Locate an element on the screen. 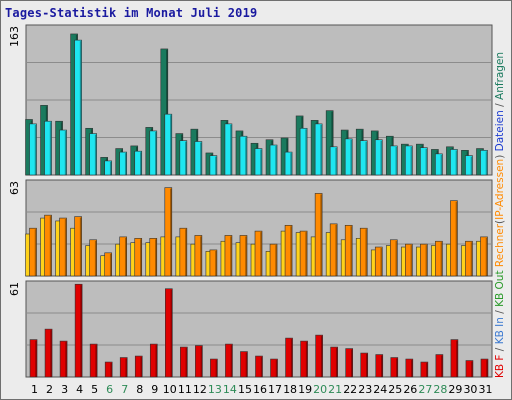 The image size is (512, 400). bar-kb-f-17-outline is located at coordinates (274, 368).